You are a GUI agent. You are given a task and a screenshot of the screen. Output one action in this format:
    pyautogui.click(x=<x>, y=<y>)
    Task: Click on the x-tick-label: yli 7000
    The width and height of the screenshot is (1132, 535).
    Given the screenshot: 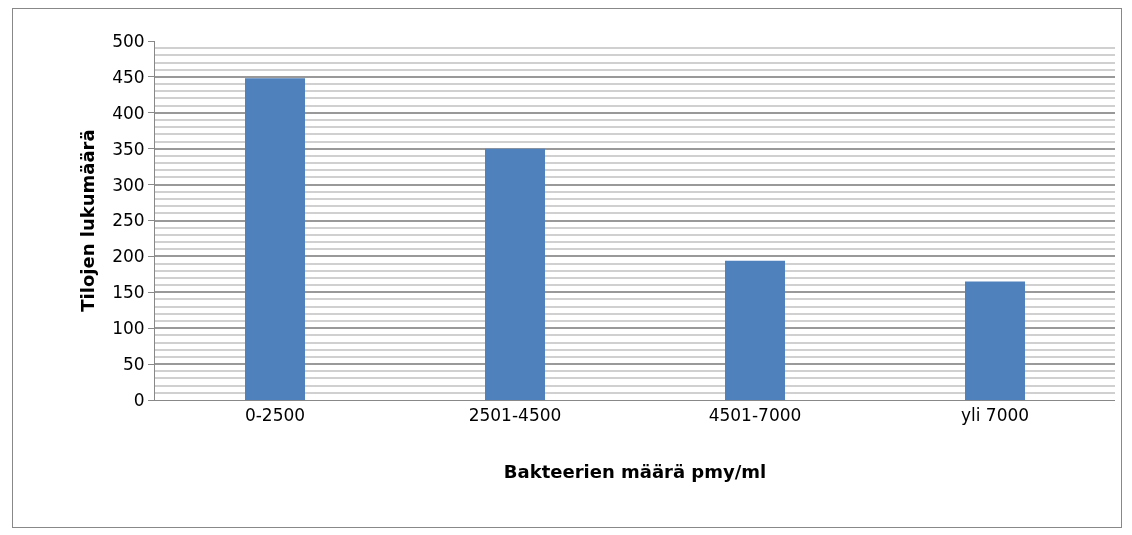 What is the action you would take?
    pyautogui.click(x=995, y=415)
    